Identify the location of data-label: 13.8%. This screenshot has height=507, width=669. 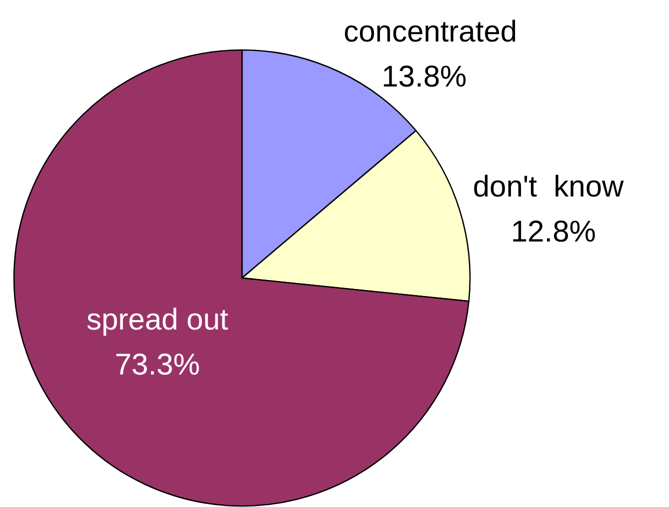
(424, 77).